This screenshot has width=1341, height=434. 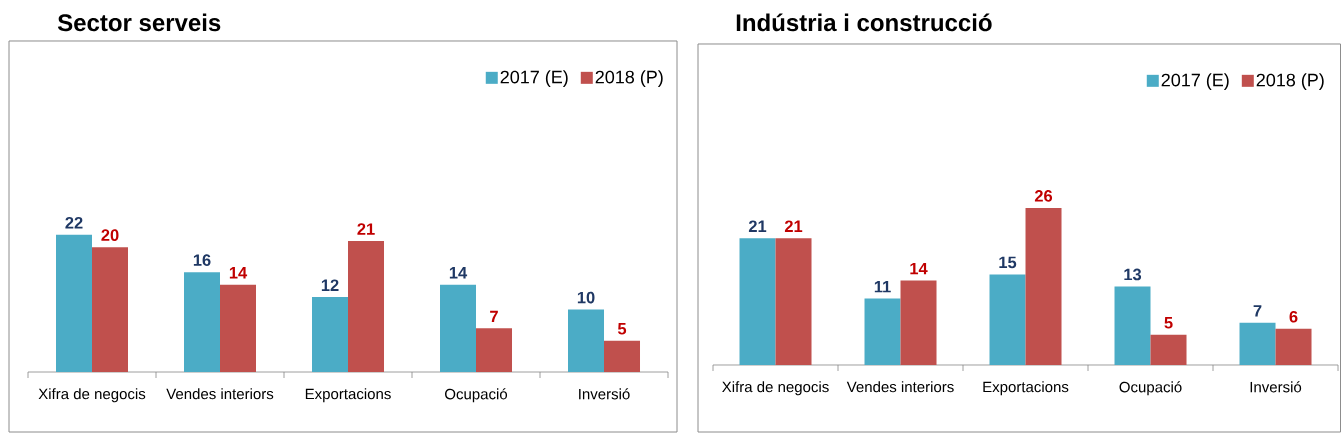 I want to click on data-label: 6, so click(x=1293, y=316).